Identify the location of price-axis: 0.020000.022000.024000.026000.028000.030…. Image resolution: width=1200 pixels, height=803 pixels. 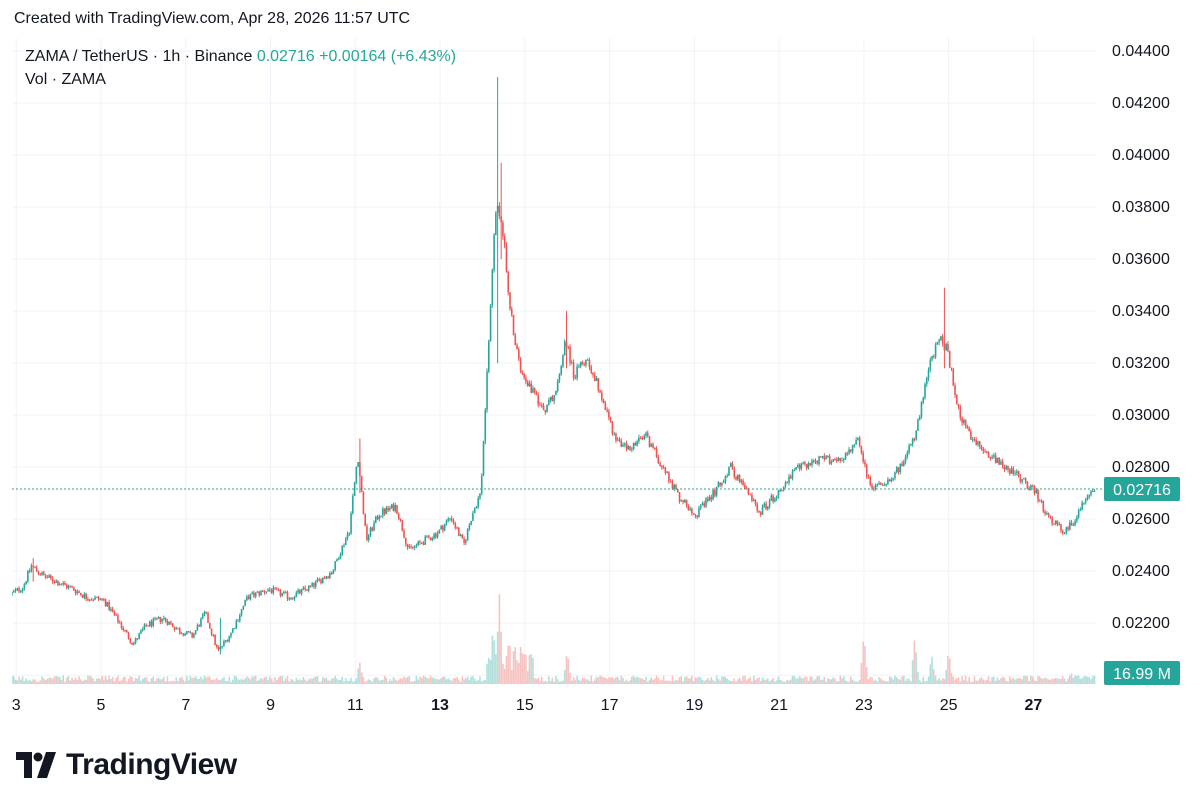
(1141, 363).